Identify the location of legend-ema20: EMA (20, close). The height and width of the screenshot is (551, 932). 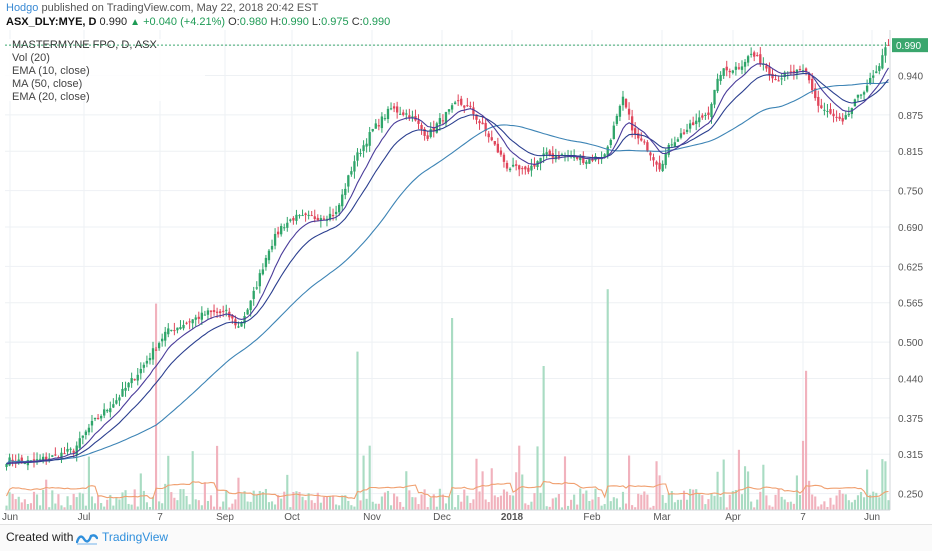
(51, 97).